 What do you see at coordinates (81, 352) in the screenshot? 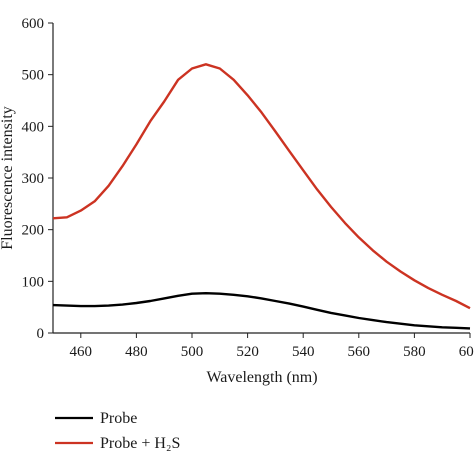
I see `x-tick-label: 460` at bounding box center [81, 352].